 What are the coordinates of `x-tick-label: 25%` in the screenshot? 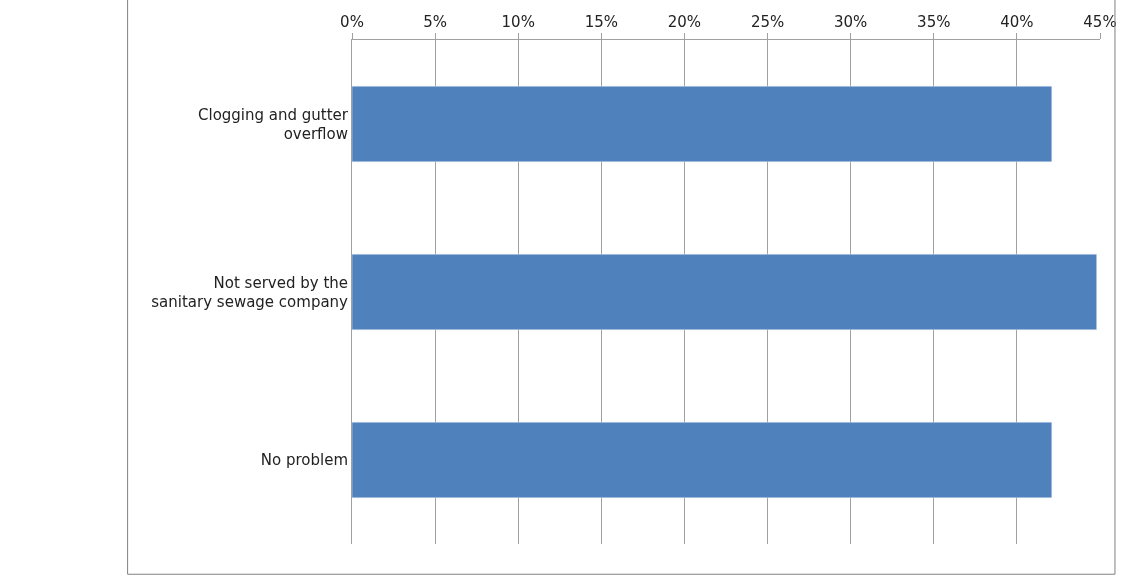 It's located at (767, 22).